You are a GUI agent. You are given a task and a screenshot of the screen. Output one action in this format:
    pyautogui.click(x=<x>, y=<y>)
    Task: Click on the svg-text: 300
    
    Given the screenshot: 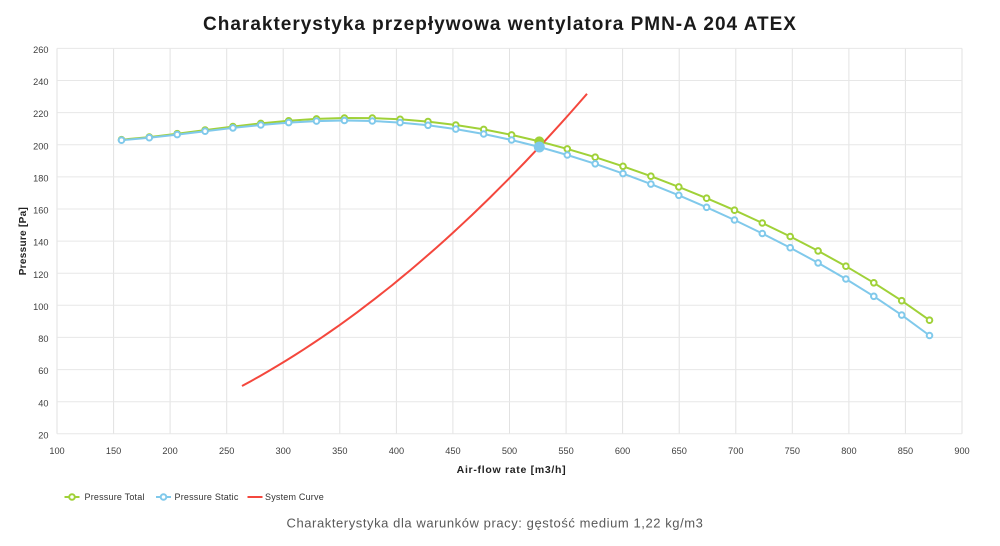 What is the action you would take?
    pyautogui.click(x=283, y=451)
    